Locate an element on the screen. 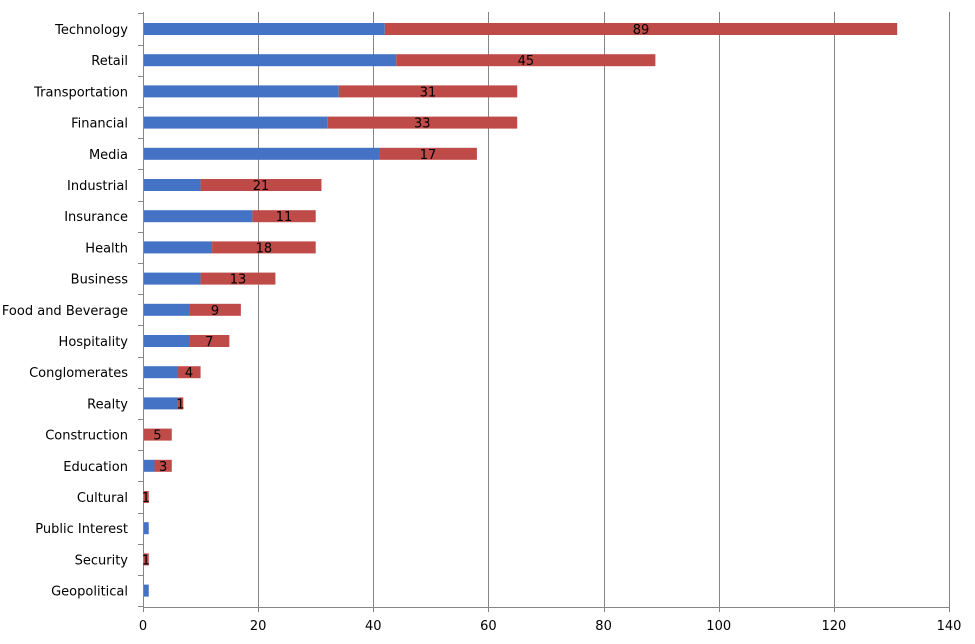  x-tick-label: 120 is located at coordinates (833, 626).